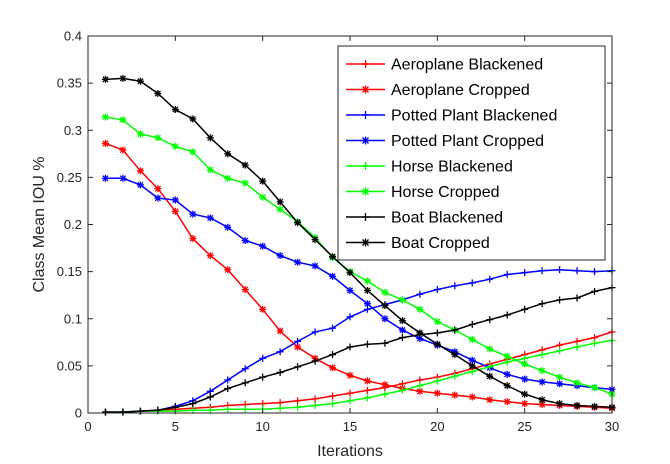  I want to click on x-tick-label: 10, so click(262, 426).